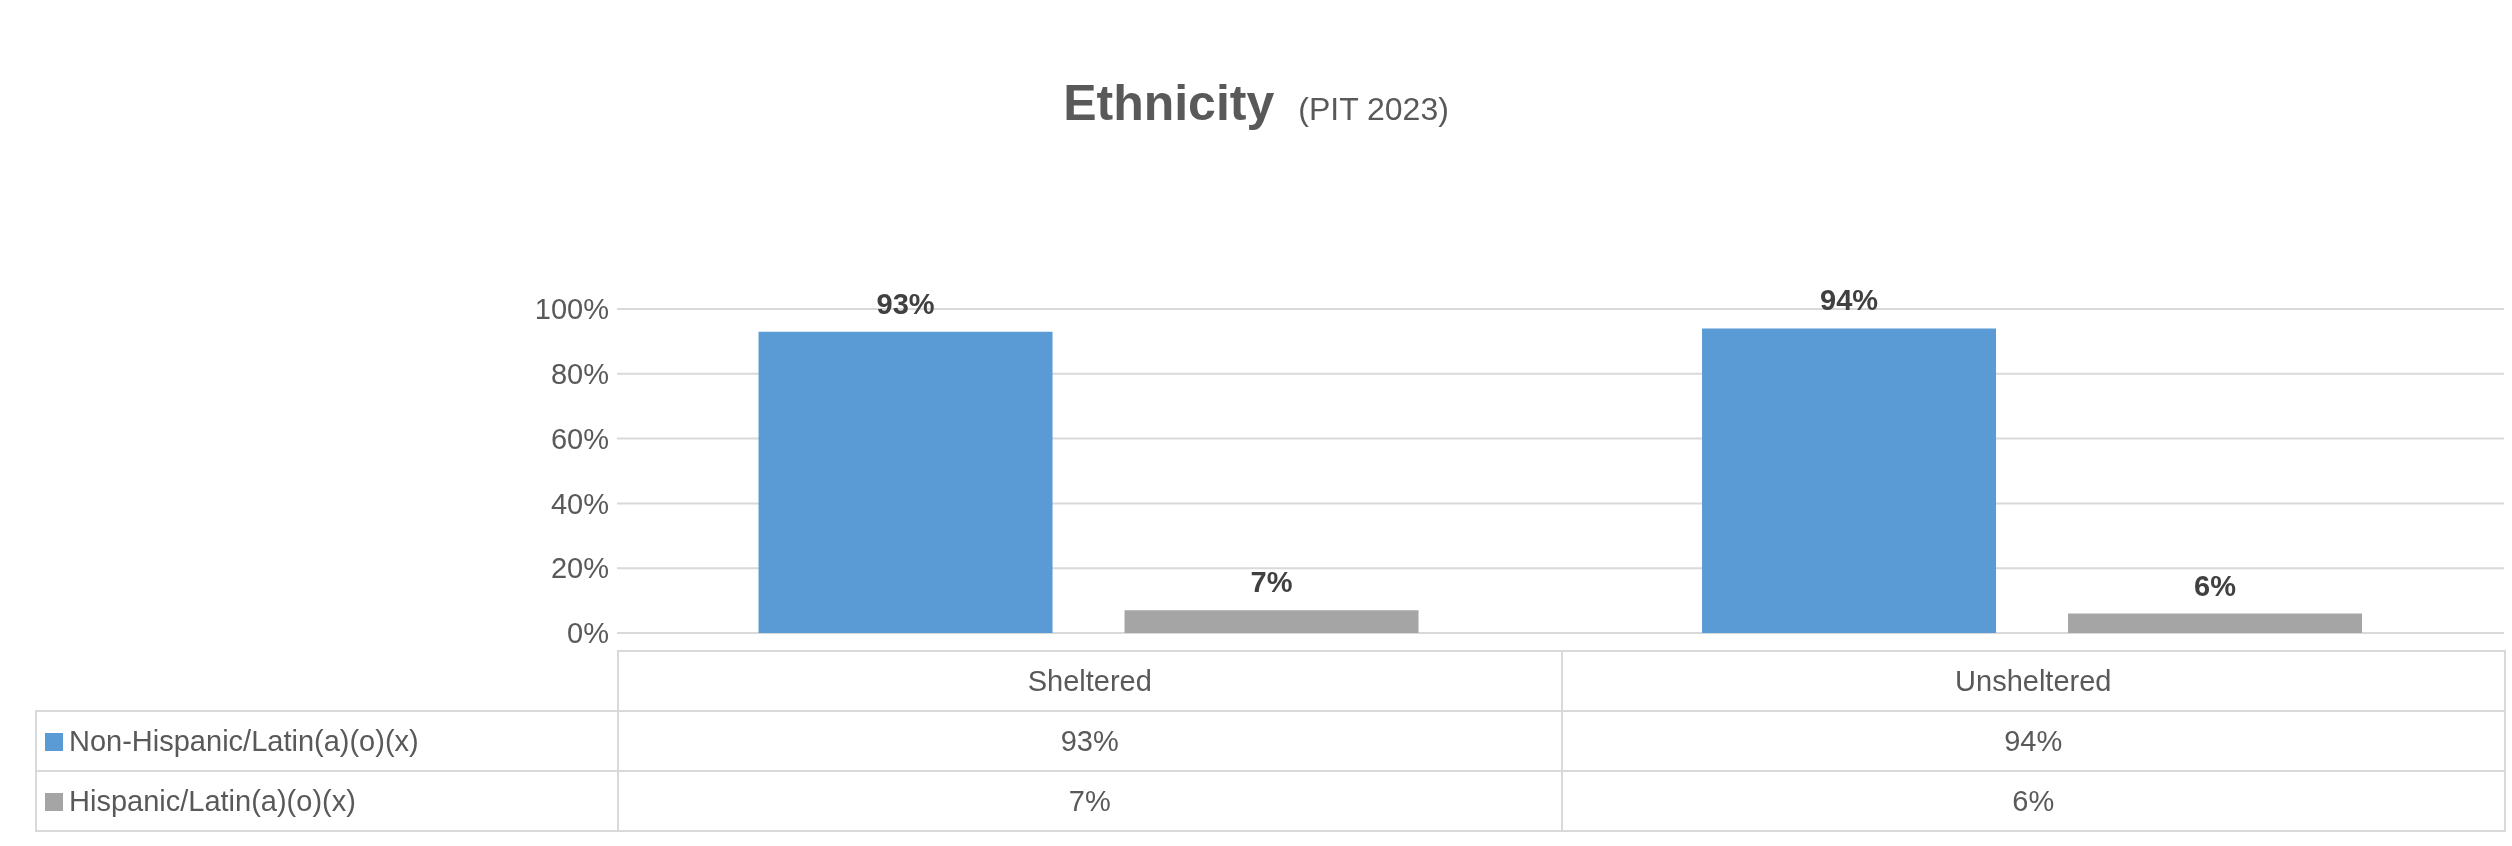 This screenshot has height=846, width=2512. Describe the element at coordinates (1090, 681) in the screenshot. I see `x-tick-label: Sheltered` at that location.